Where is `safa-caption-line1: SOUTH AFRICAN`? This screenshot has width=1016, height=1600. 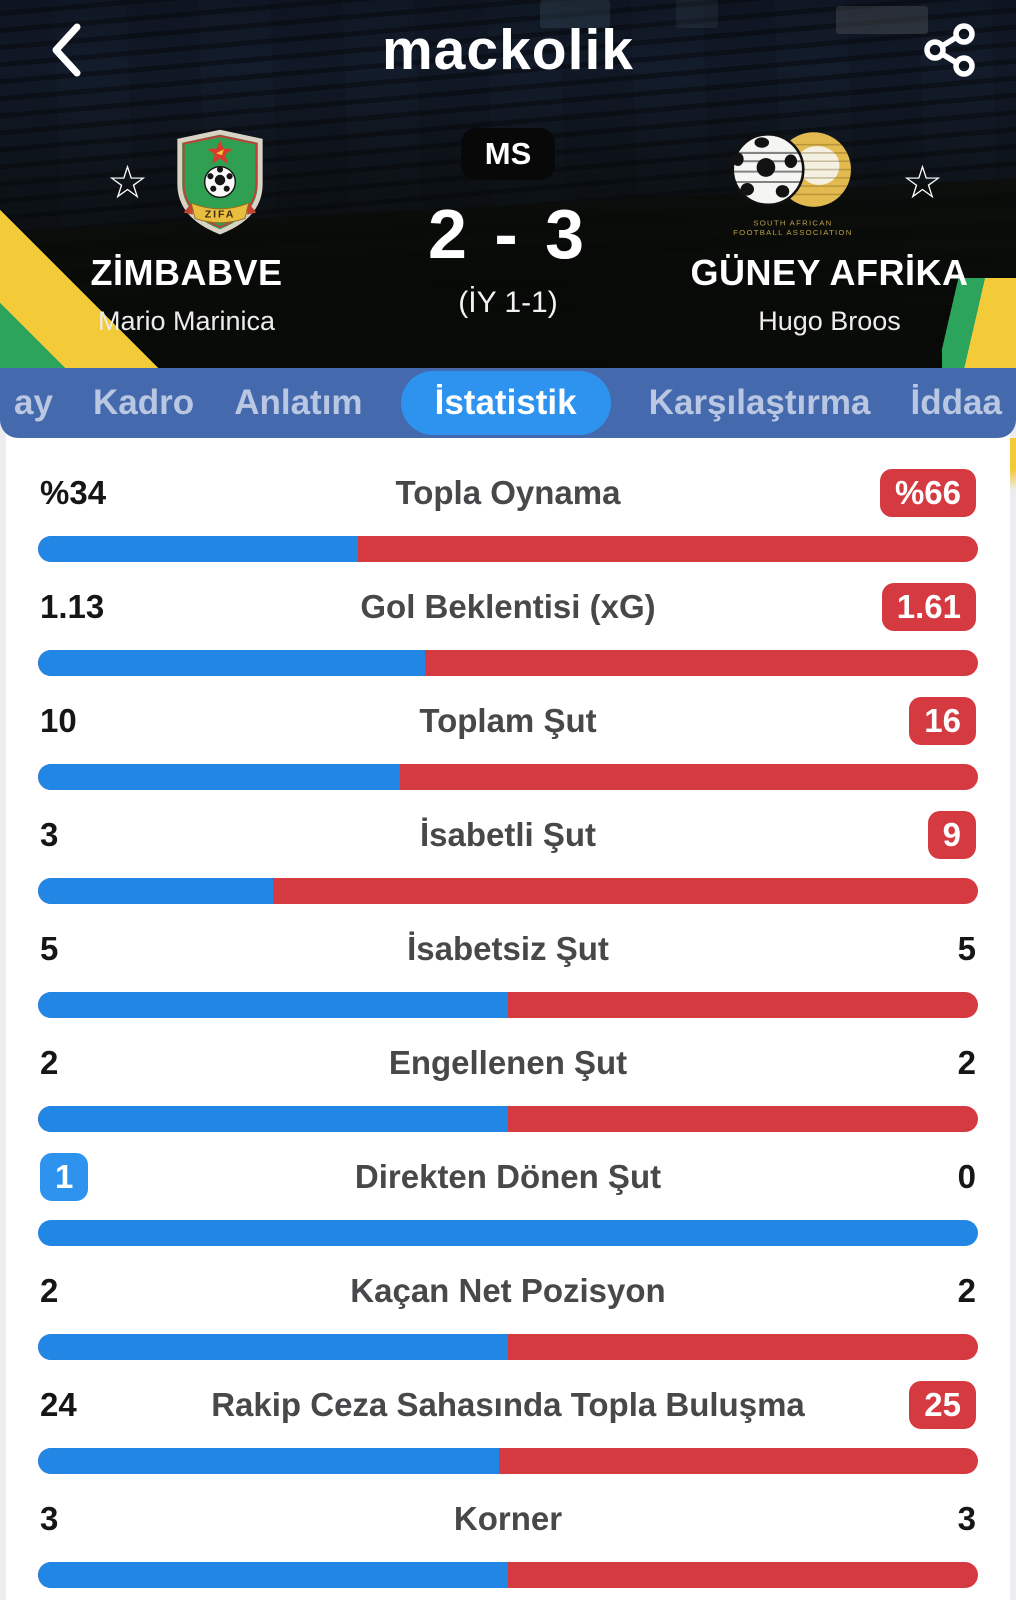 safa-caption-line1: SOUTH AFRICAN is located at coordinates (792, 223).